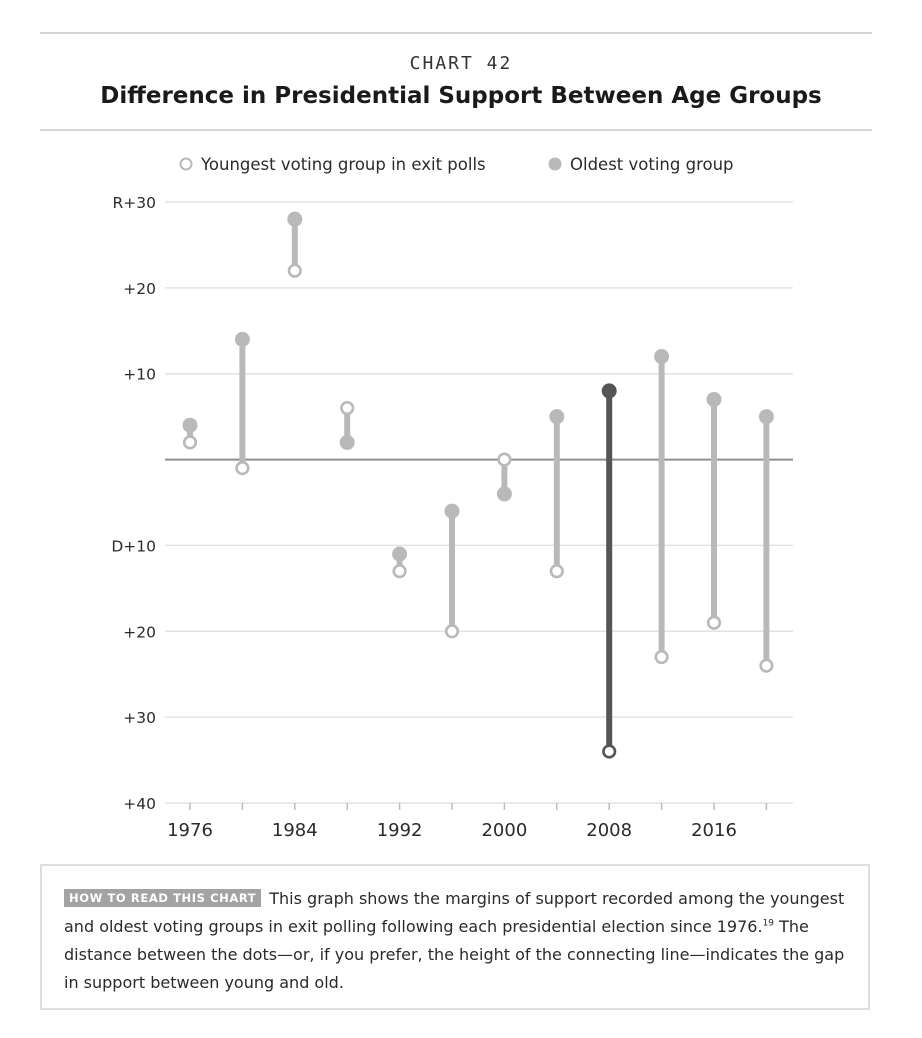 The image size is (922, 1038). What do you see at coordinates (766, 417) in the screenshot?
I see `oldest-point-2020` at bounding box center [766, 417].